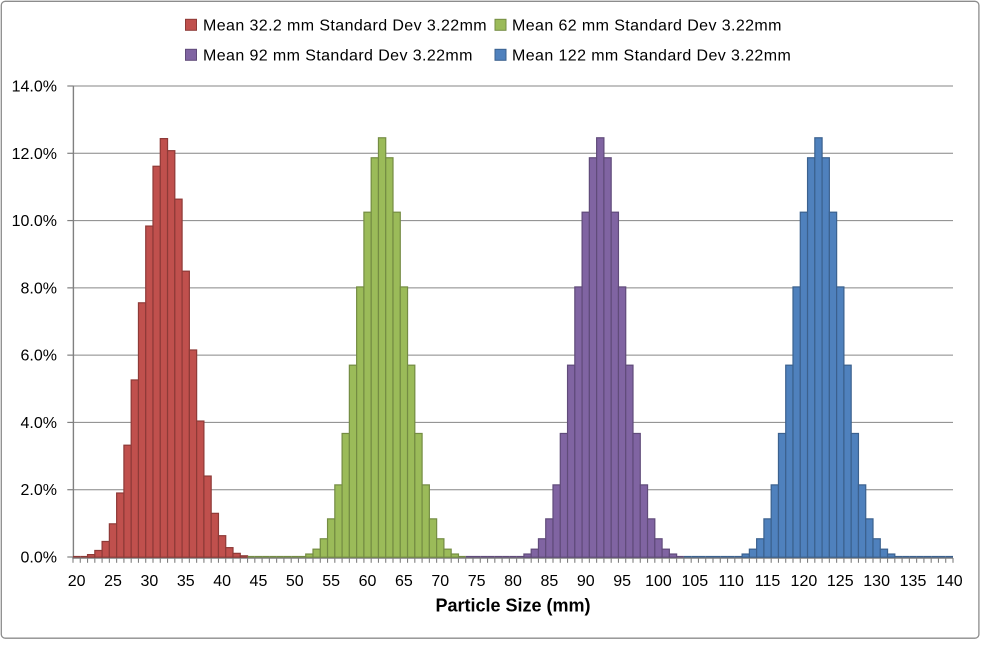 Image resolution: width=981 pixels, height=646 pixels. What do you see at coordinates (113, 581) in the screenshot?
I see `svg-text: 25` at bounding box center [113, 581].